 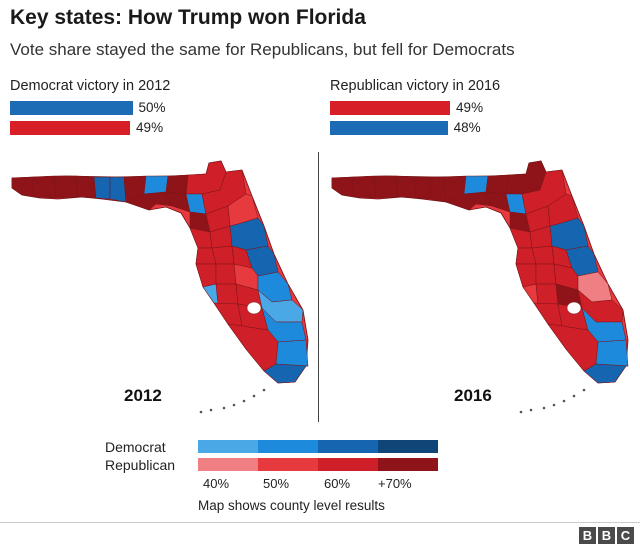 What do you see at coordinates (135, 447) in the screenshot?
I see `legend-label-democrat: Democrat` at bounding box center [135, 447].